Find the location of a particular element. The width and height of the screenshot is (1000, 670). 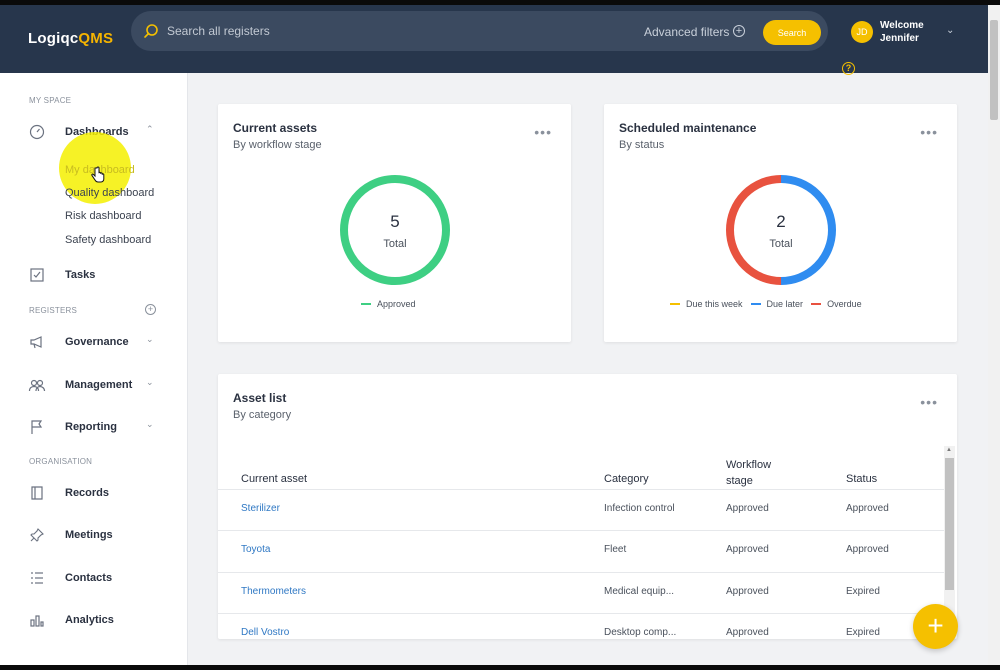

asset-status: Expired is located at coordinates (863, 591).